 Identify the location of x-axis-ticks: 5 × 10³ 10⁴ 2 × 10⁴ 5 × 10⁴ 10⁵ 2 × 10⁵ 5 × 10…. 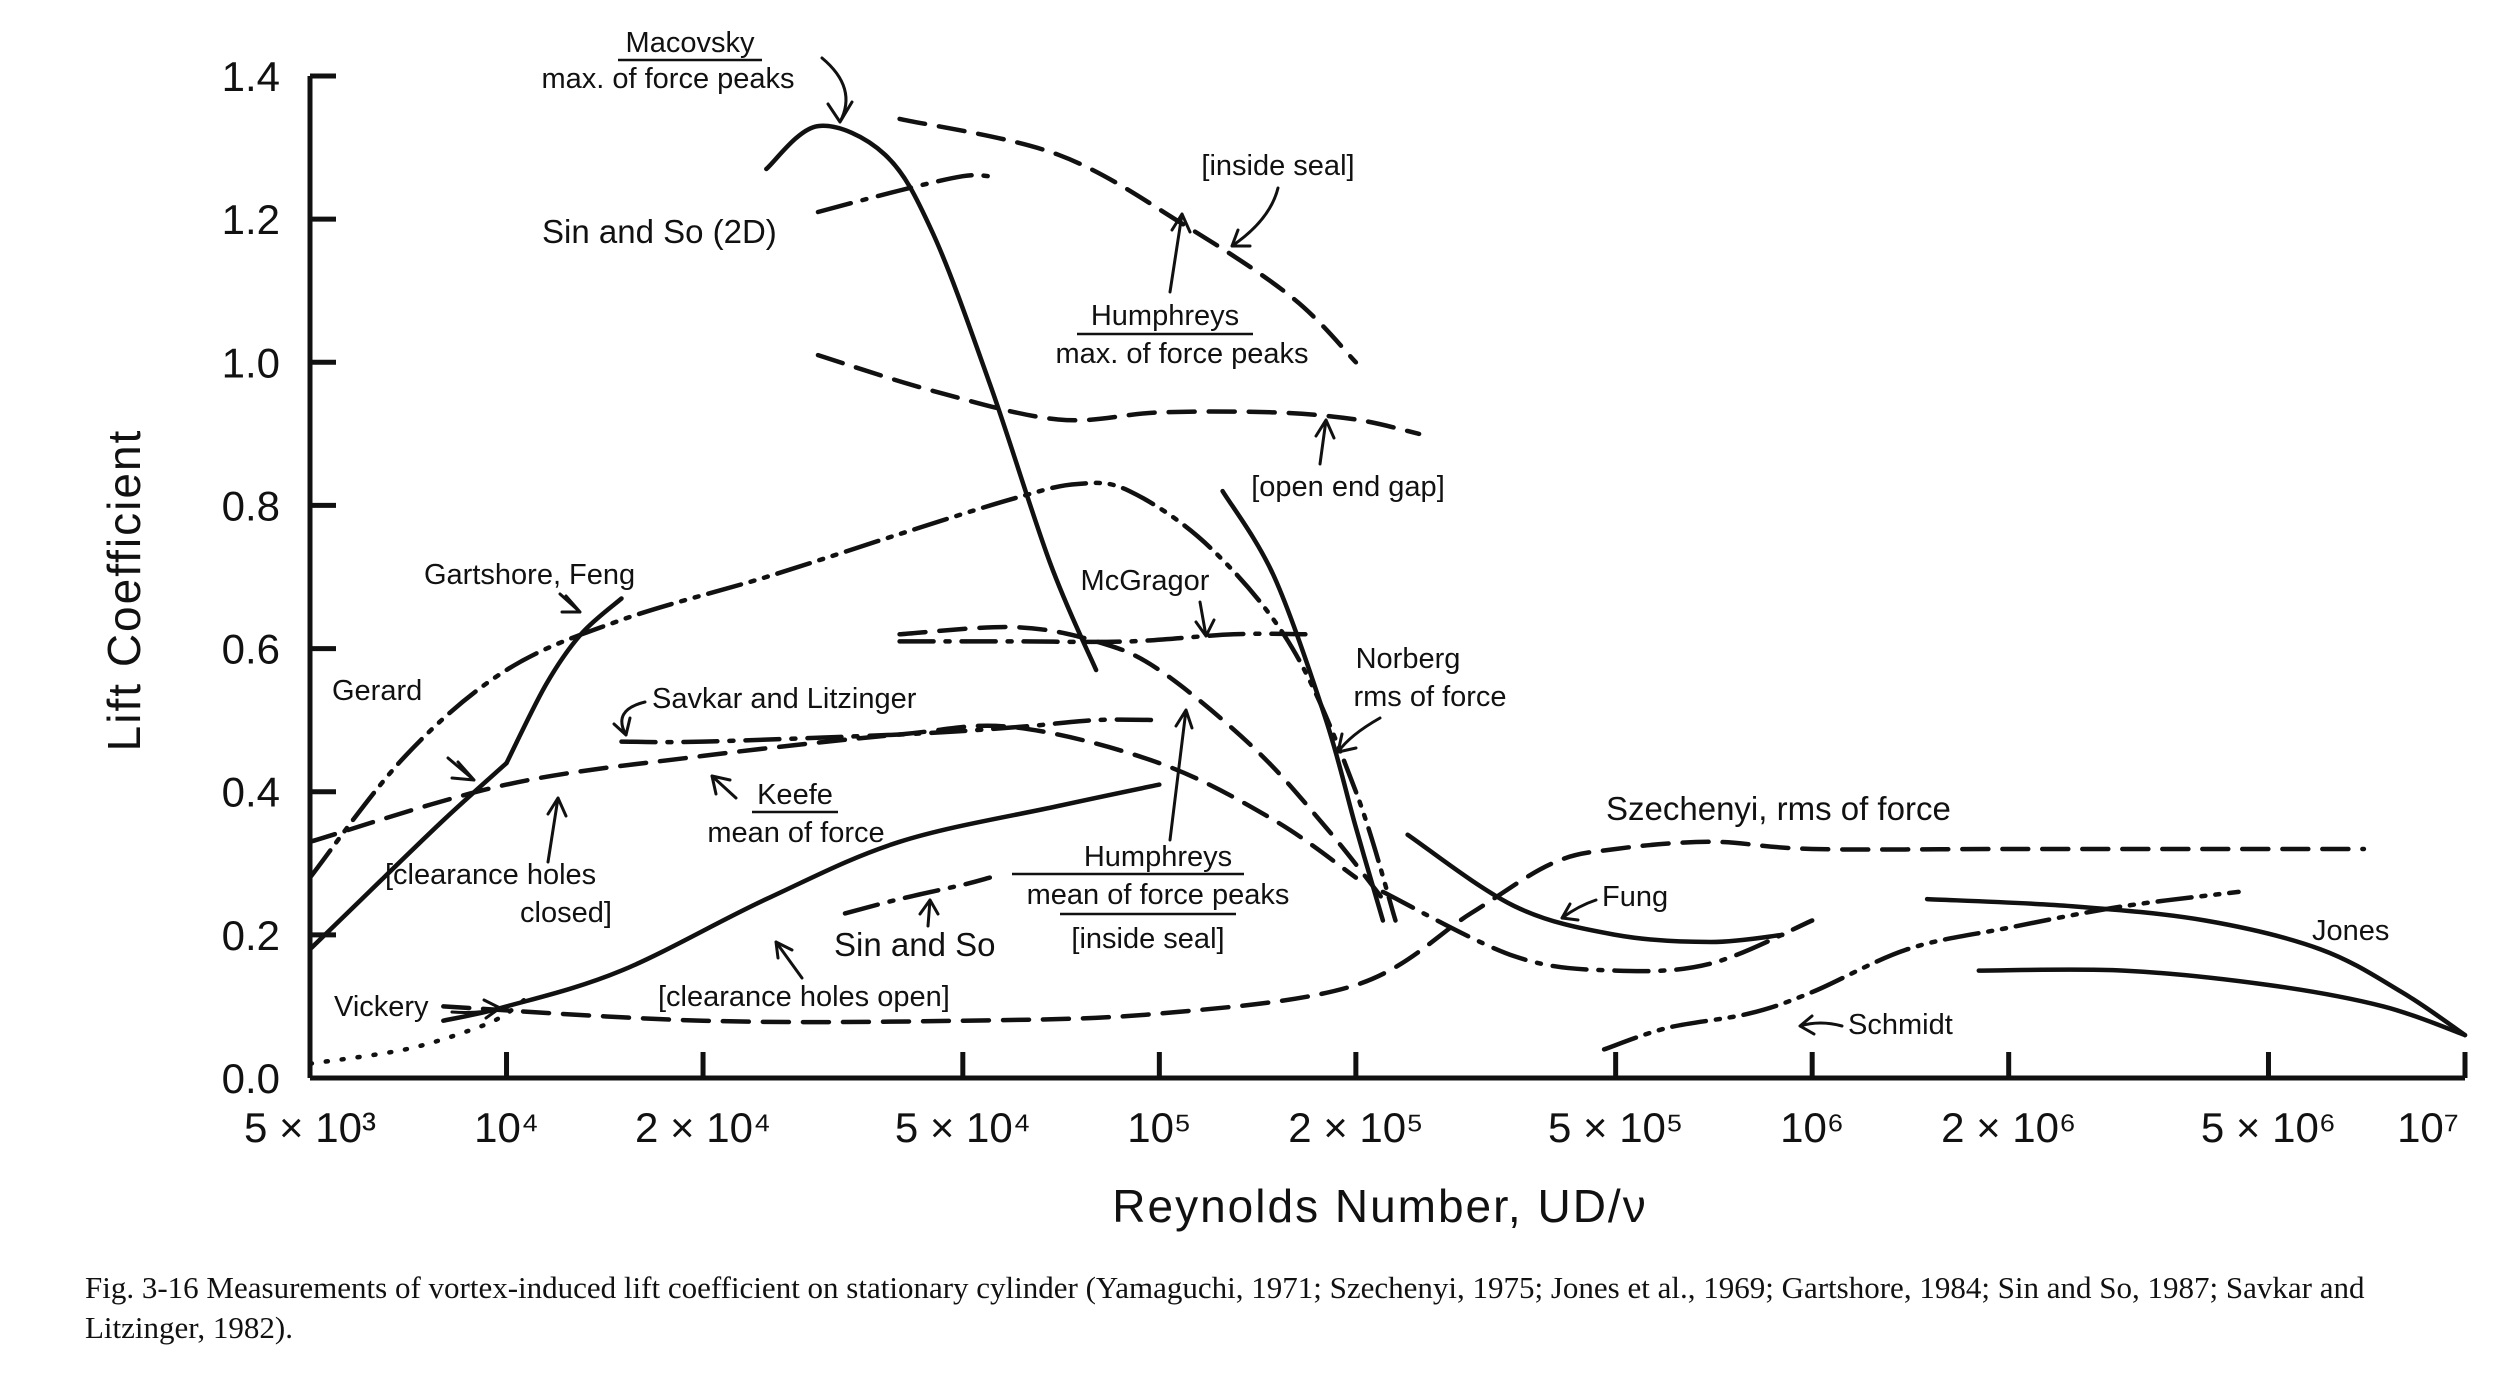
(1356, 1101).